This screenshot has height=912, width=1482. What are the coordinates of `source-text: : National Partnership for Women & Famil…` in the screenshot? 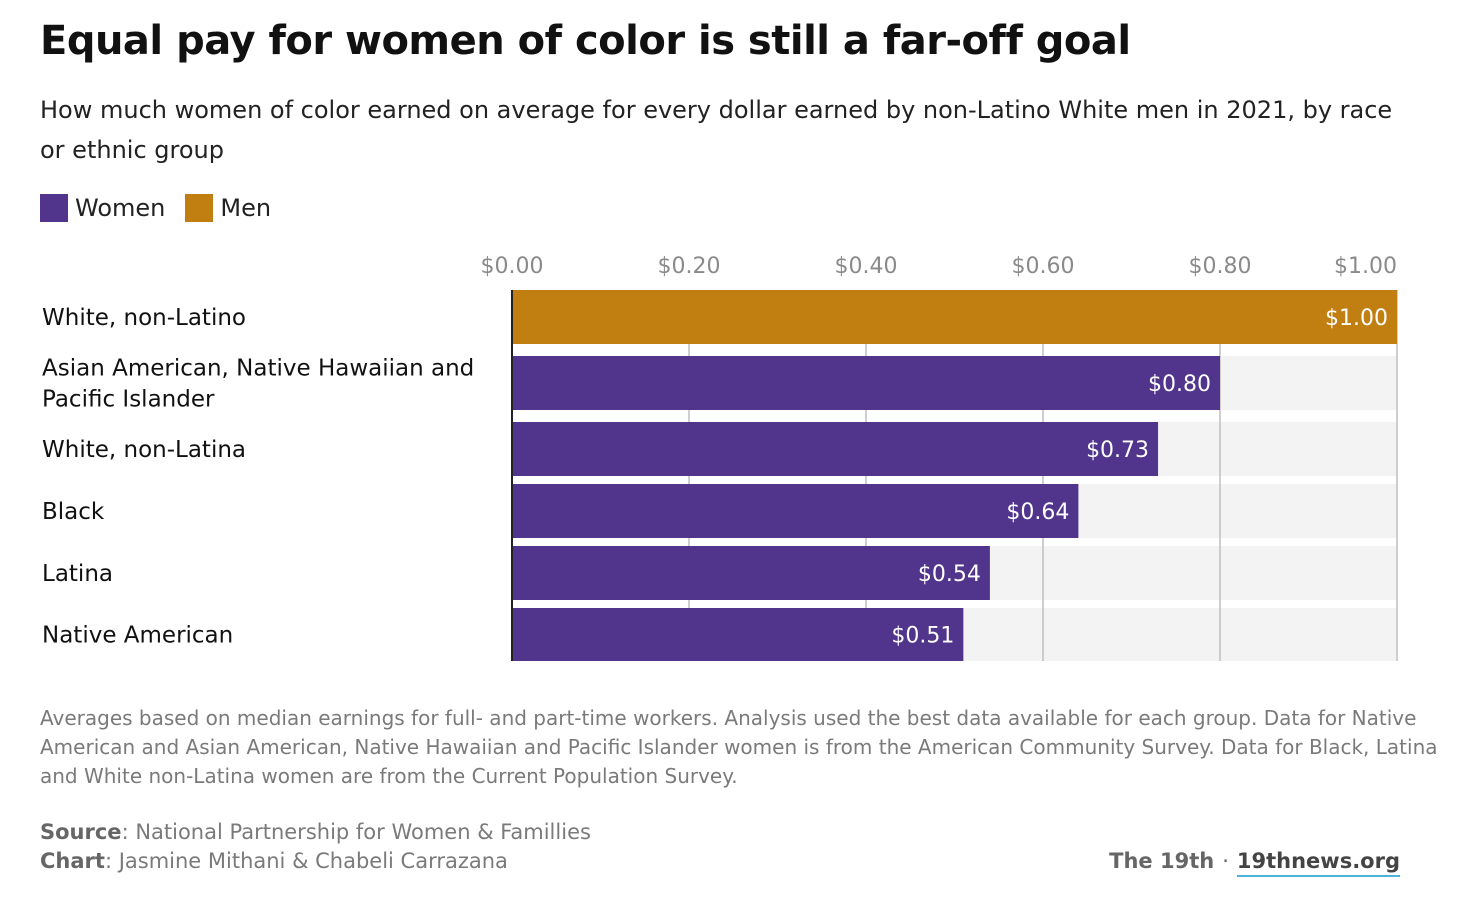 It's located at (356, 832).